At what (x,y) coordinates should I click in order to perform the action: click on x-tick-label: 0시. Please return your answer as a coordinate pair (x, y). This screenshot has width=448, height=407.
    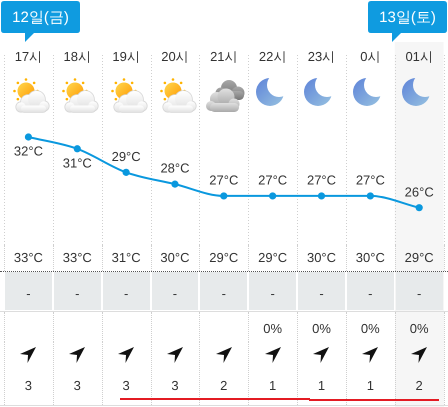
    Looking at the image, I should click on (370, 56).